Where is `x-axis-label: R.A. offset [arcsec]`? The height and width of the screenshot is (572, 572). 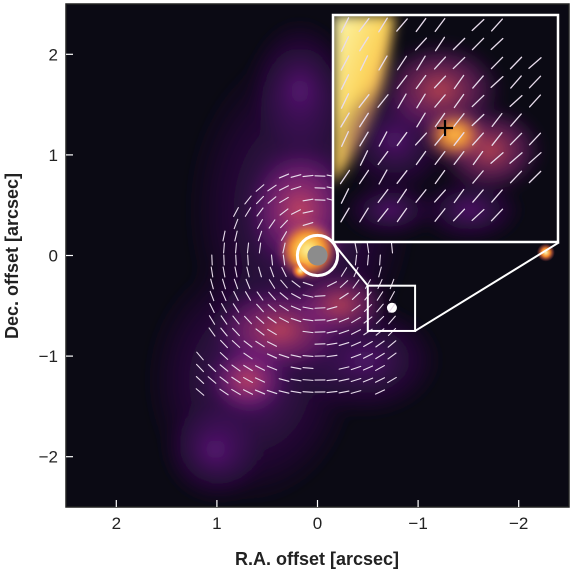 x-axis-label: R.A. offset [arcsec] is located at coordinates (317, 559).